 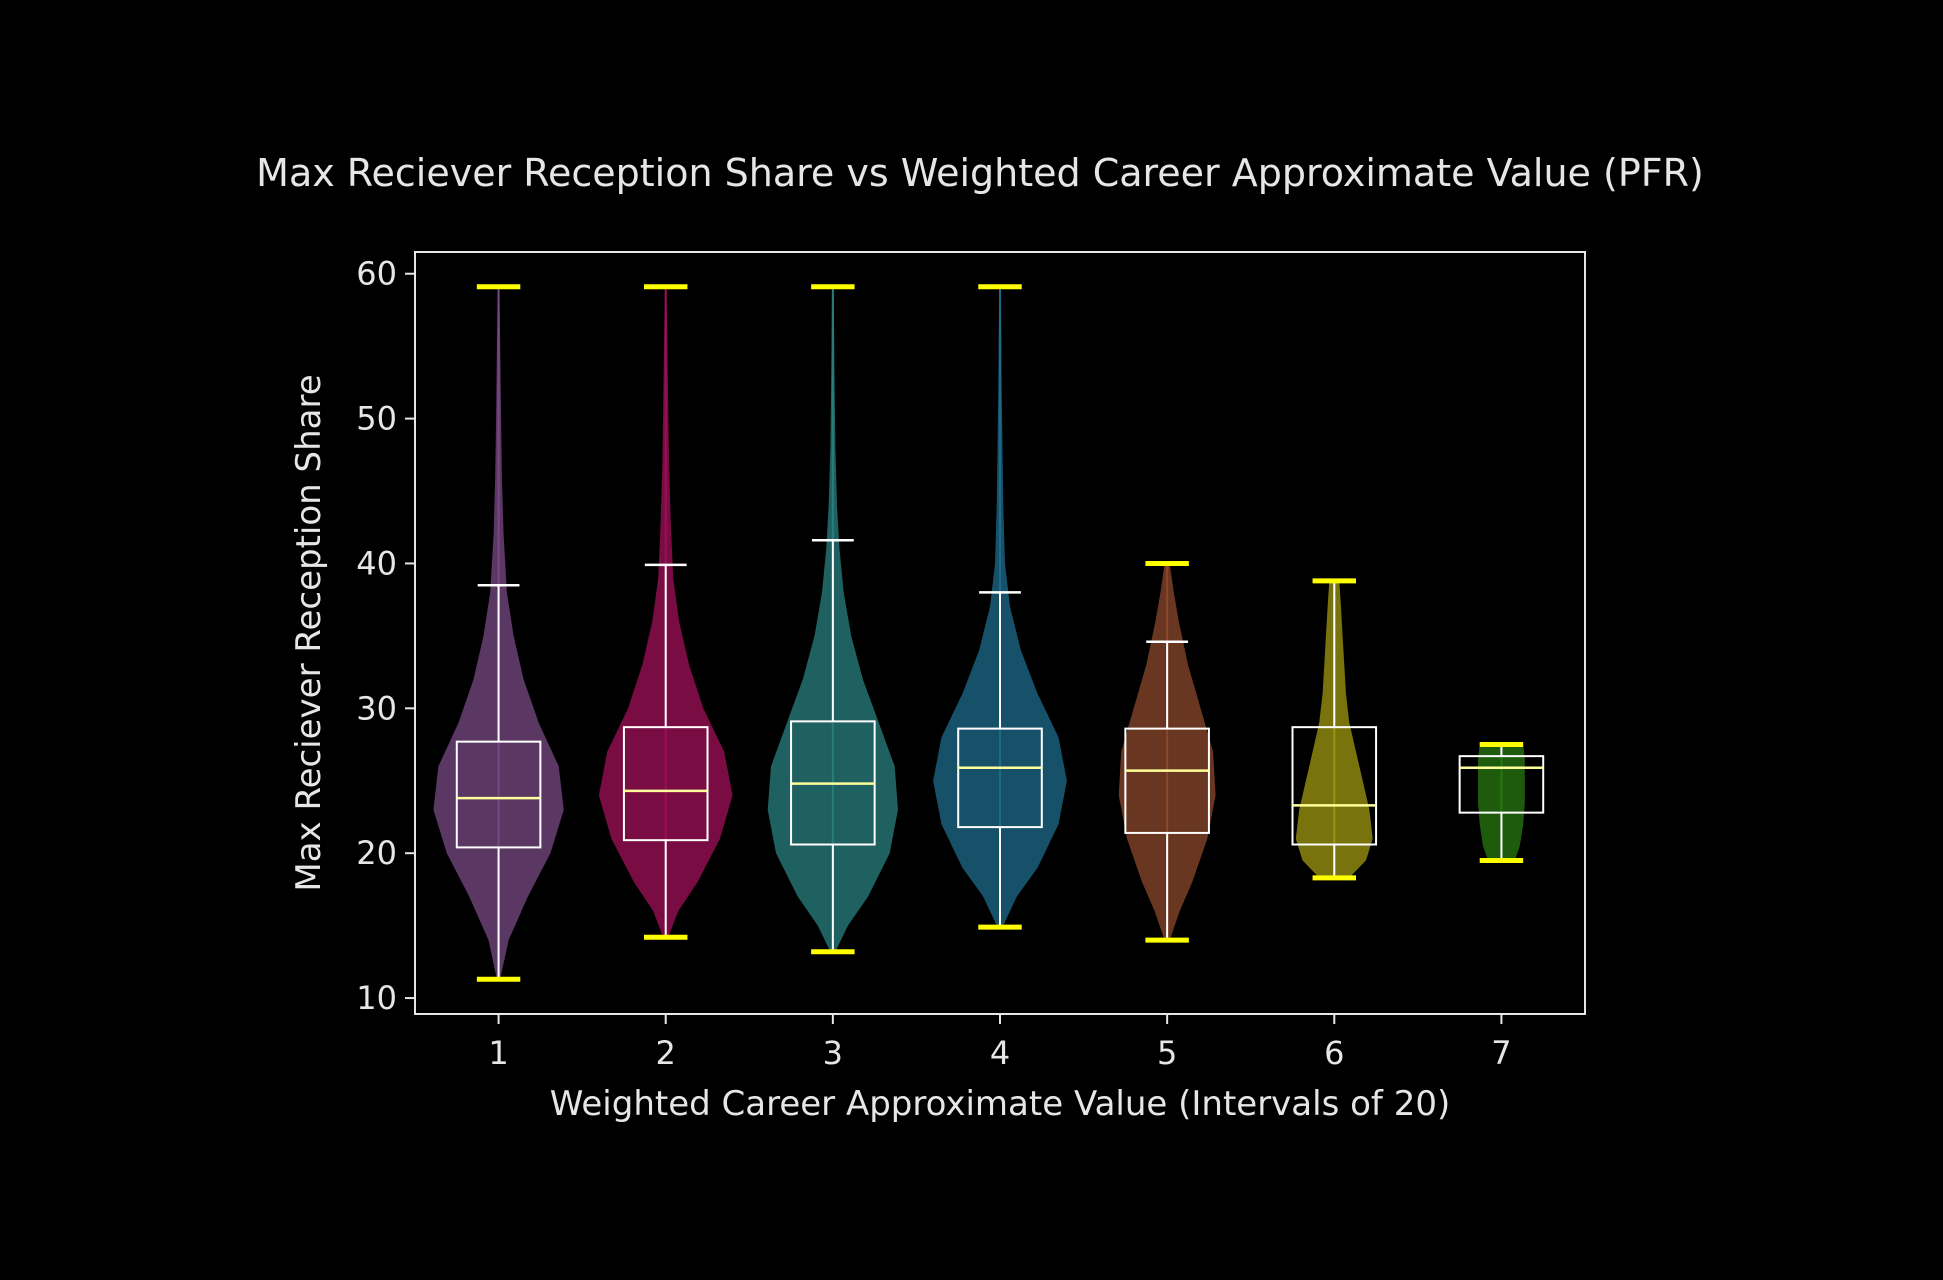 What do you see at coordinates (666, 1053) in the screenshot?
I see `x-tick-label-2: 2` at bounding box center [666, 1053].